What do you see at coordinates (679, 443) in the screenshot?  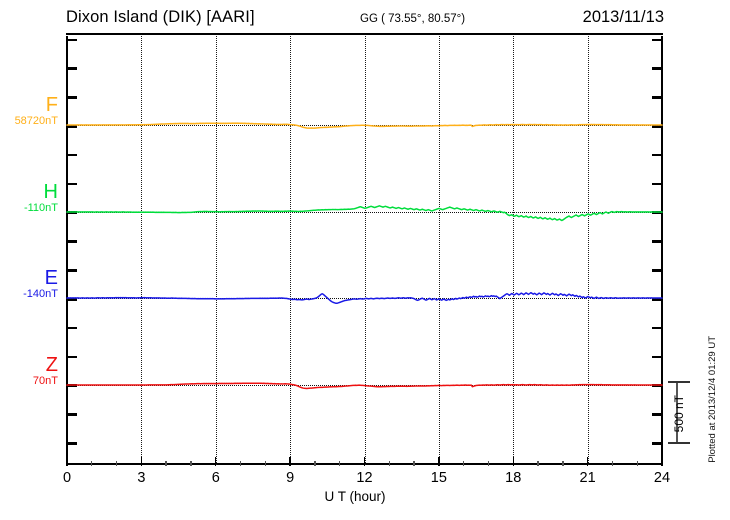 I see `scale-bar-bottom-cap` at bounding box center [679, 443].